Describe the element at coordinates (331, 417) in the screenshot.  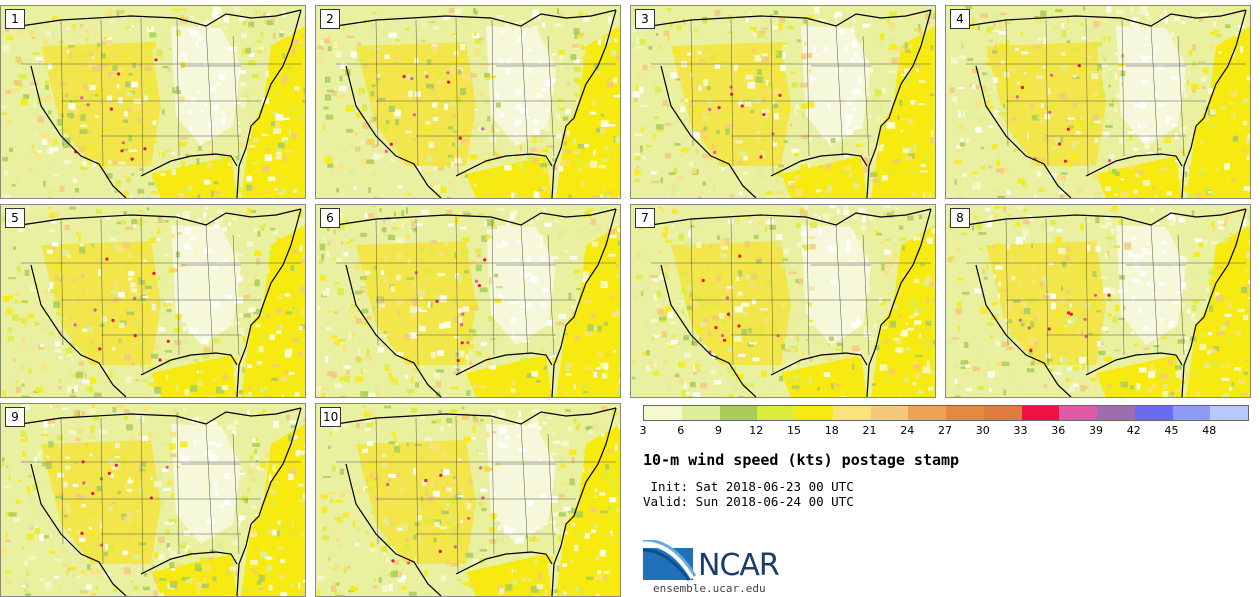
I see `member-label: 10` at that location.